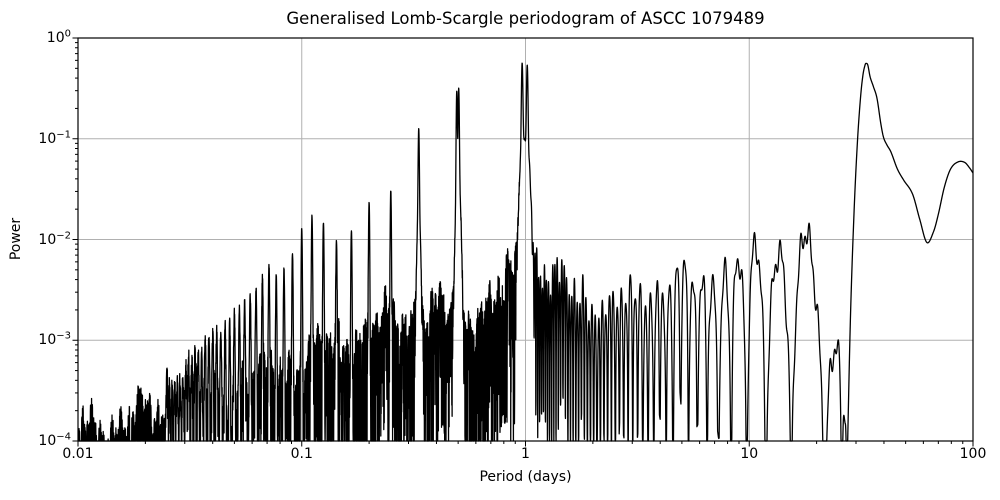 The image size is (1000, 500). I want to click on x-axis-label: Period (days), so click(525, 477).